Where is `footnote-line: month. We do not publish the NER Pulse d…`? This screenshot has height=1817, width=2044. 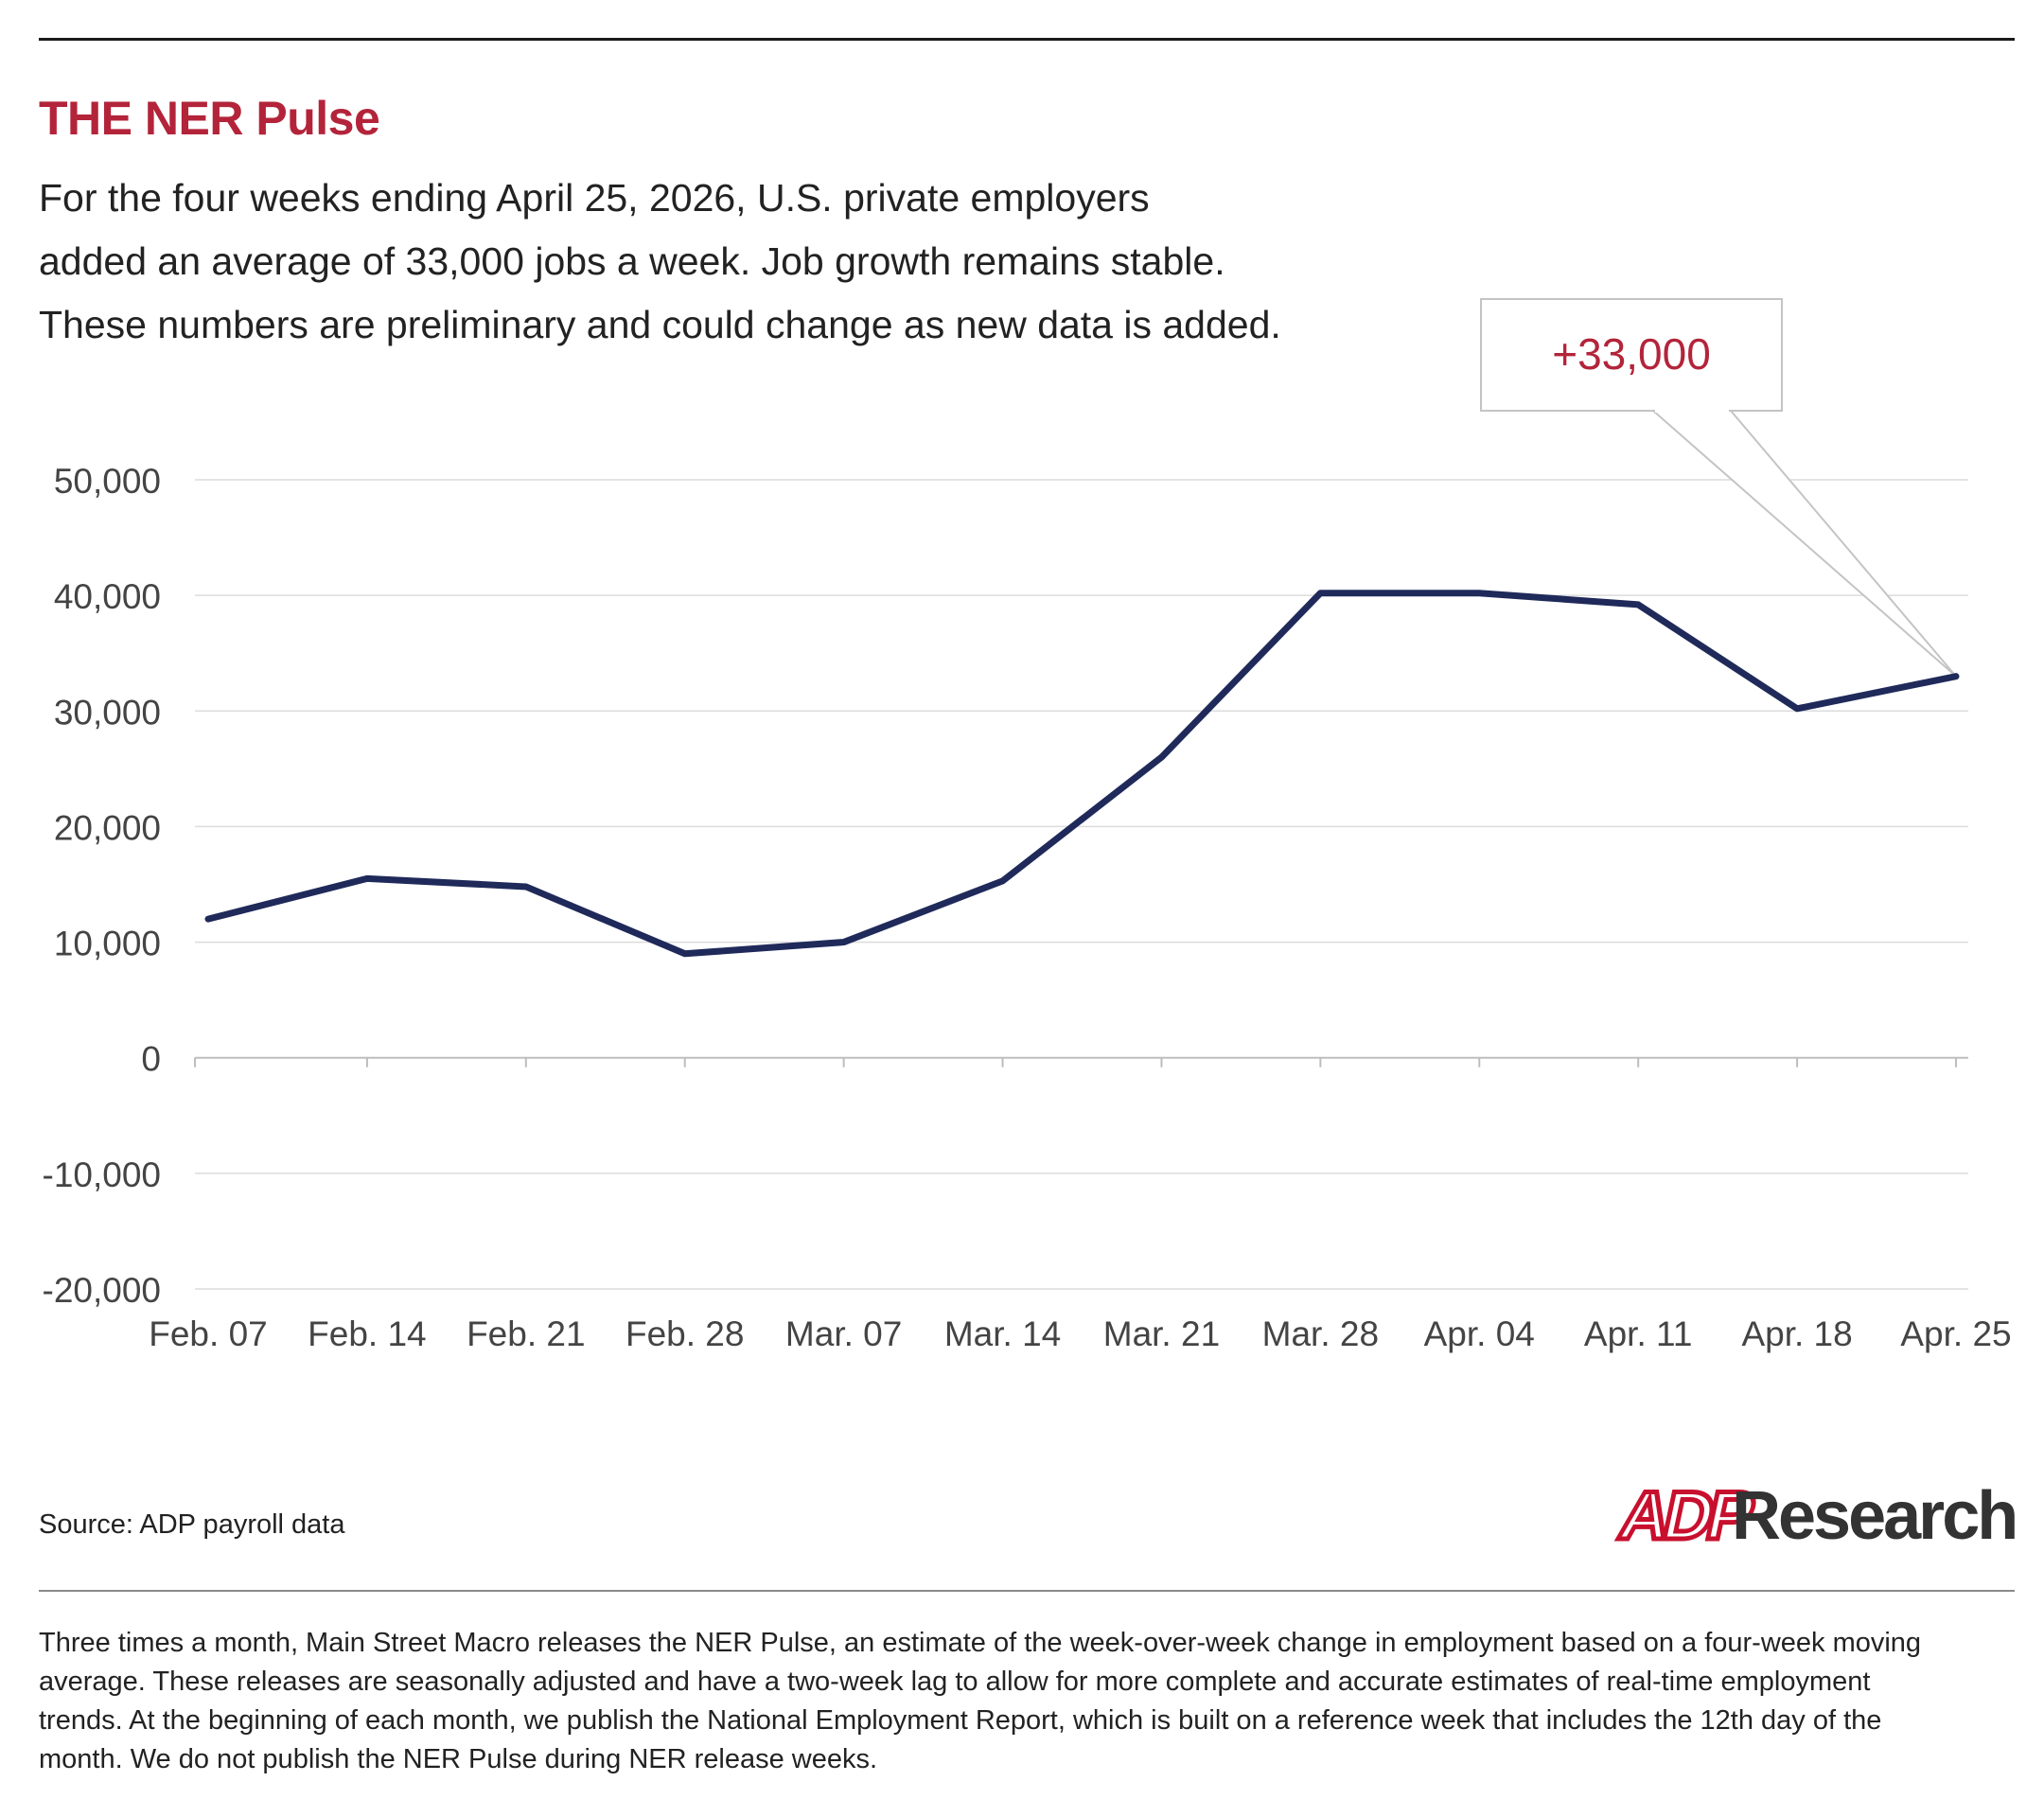 footnote-line: month. We do not publish the NER Pulse d… is located at coordinates (458, 1759).